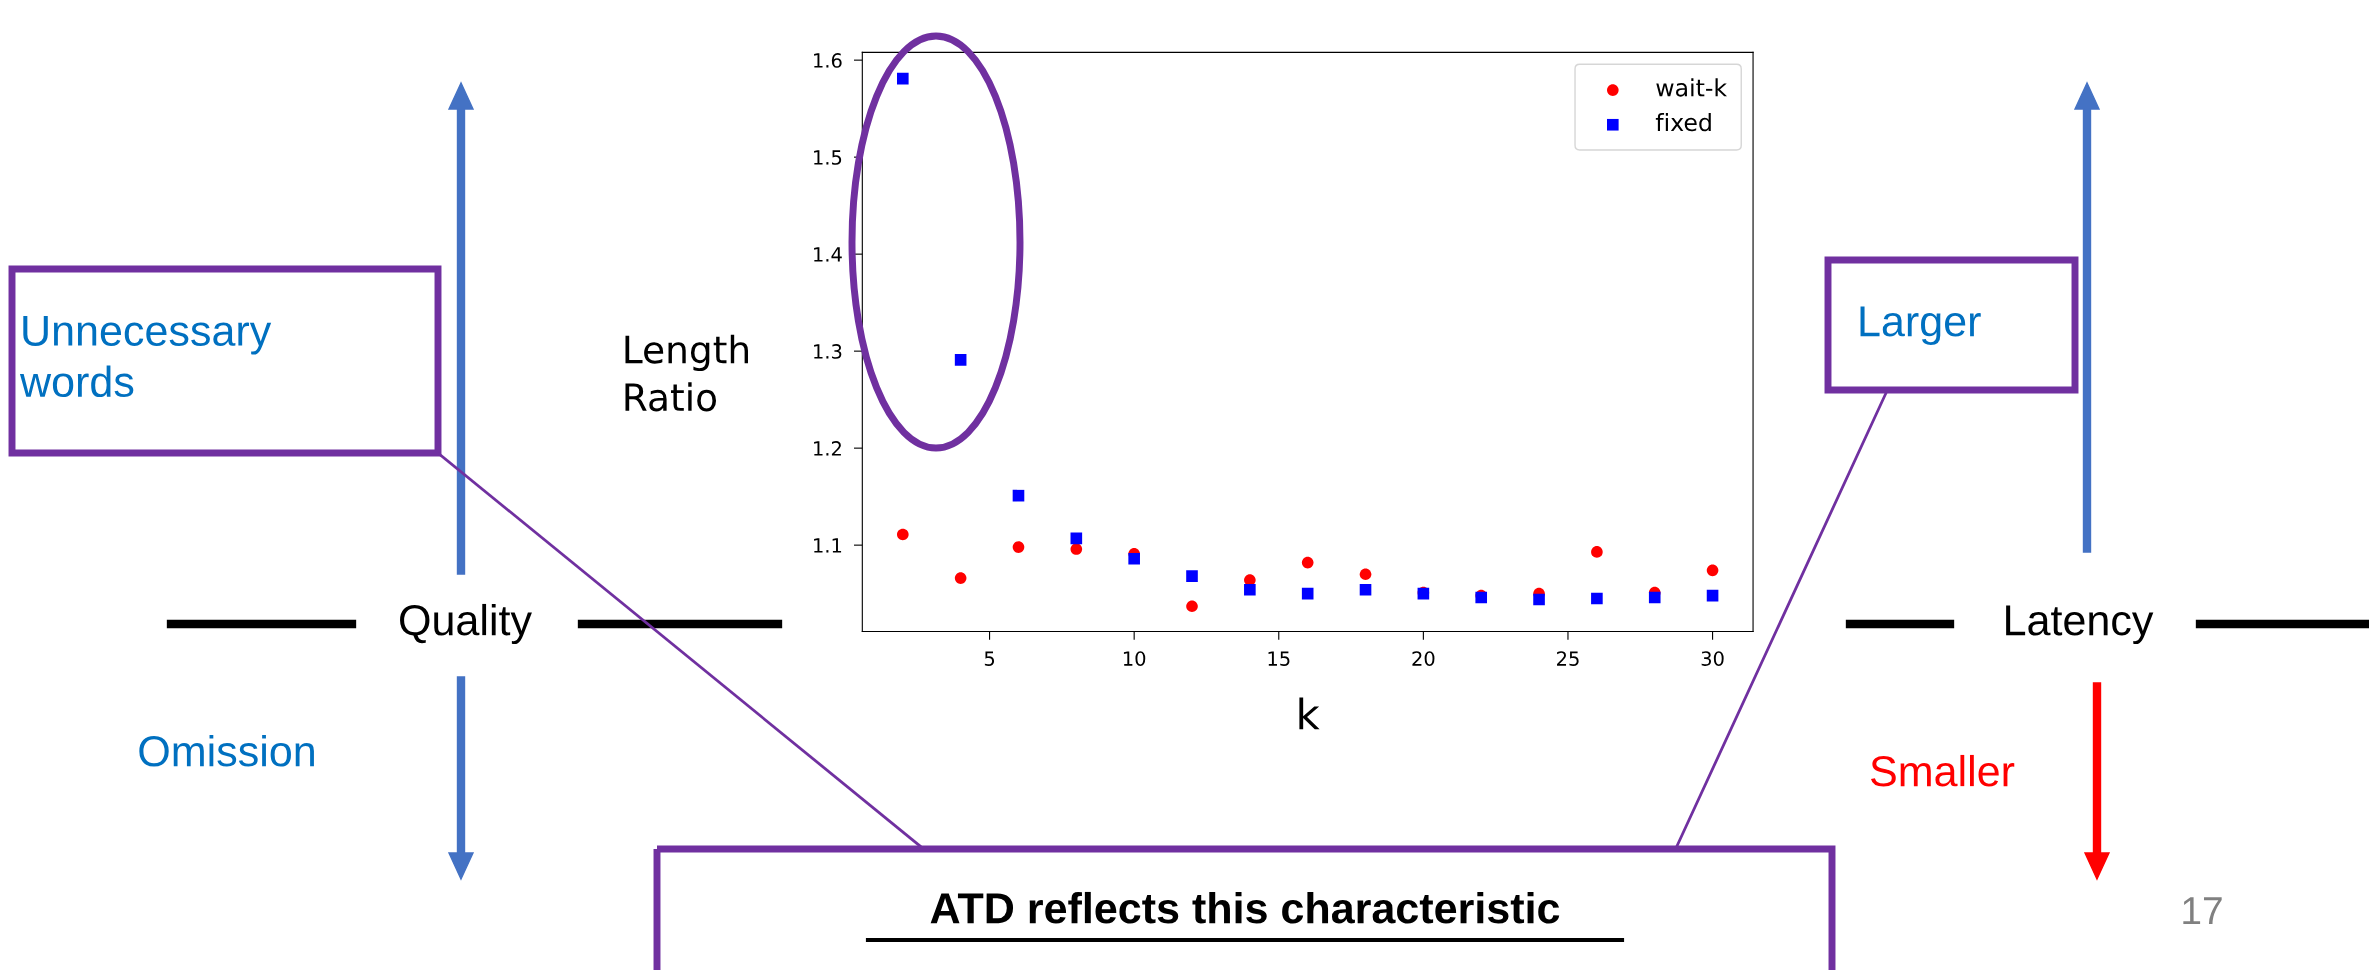 The image size is (2369, 970). I want to click on text: 17, so click(2202, 911).